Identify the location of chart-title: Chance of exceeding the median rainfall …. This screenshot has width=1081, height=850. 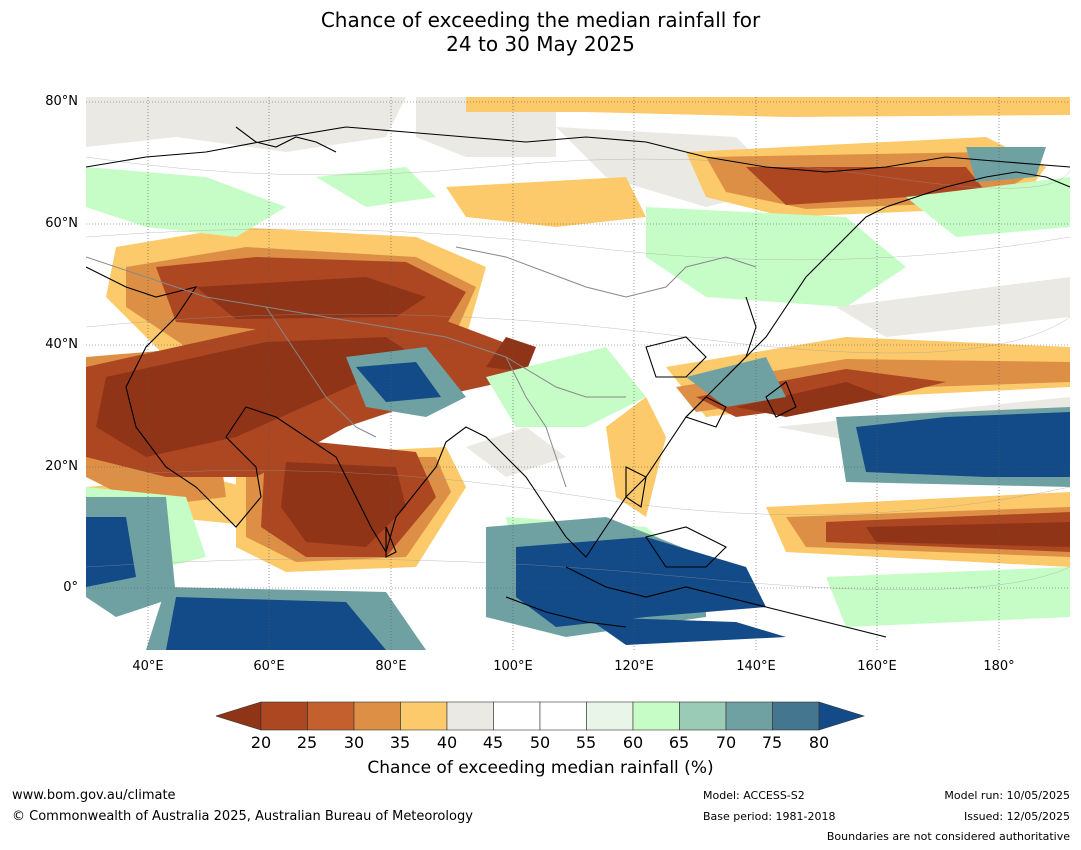
(540, 32).